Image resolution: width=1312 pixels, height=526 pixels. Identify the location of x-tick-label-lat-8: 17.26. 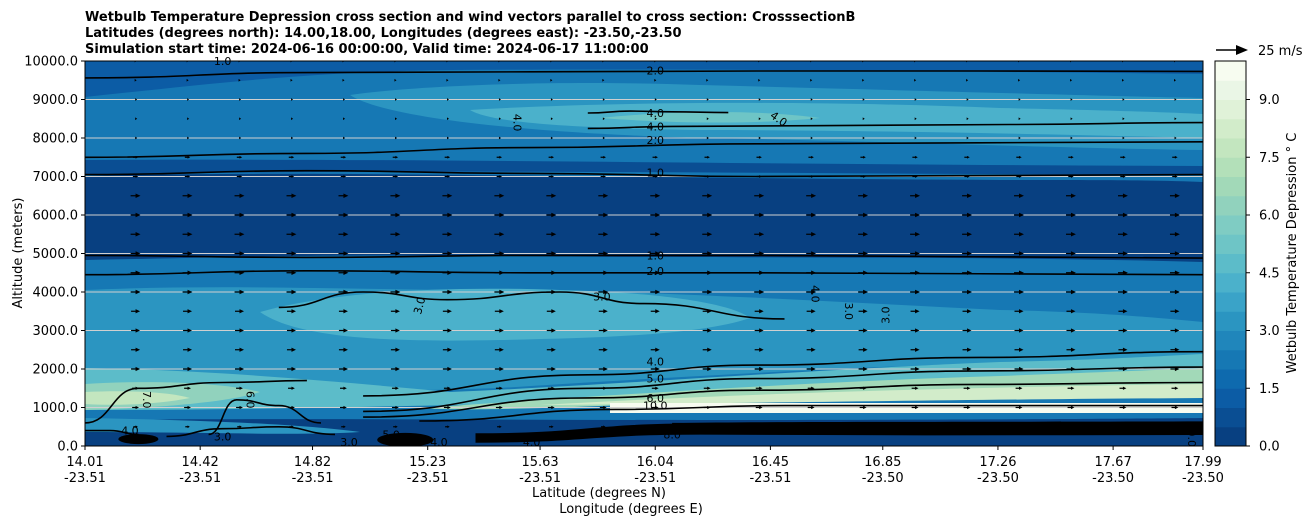
(997, 462).